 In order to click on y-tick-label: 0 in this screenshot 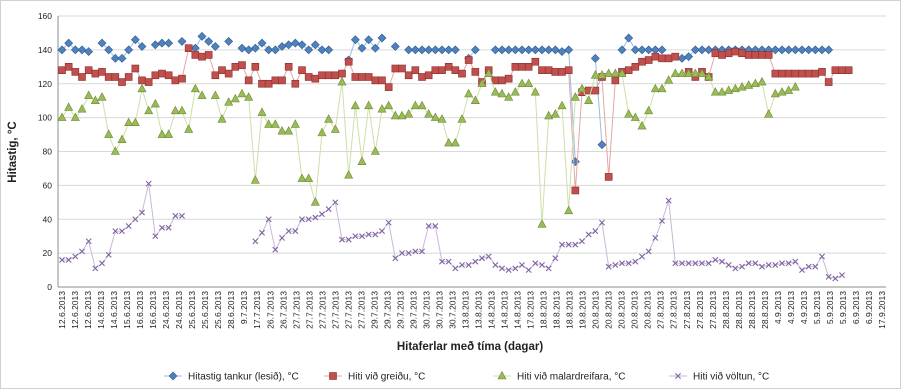, I will do `click(49, 287)`.